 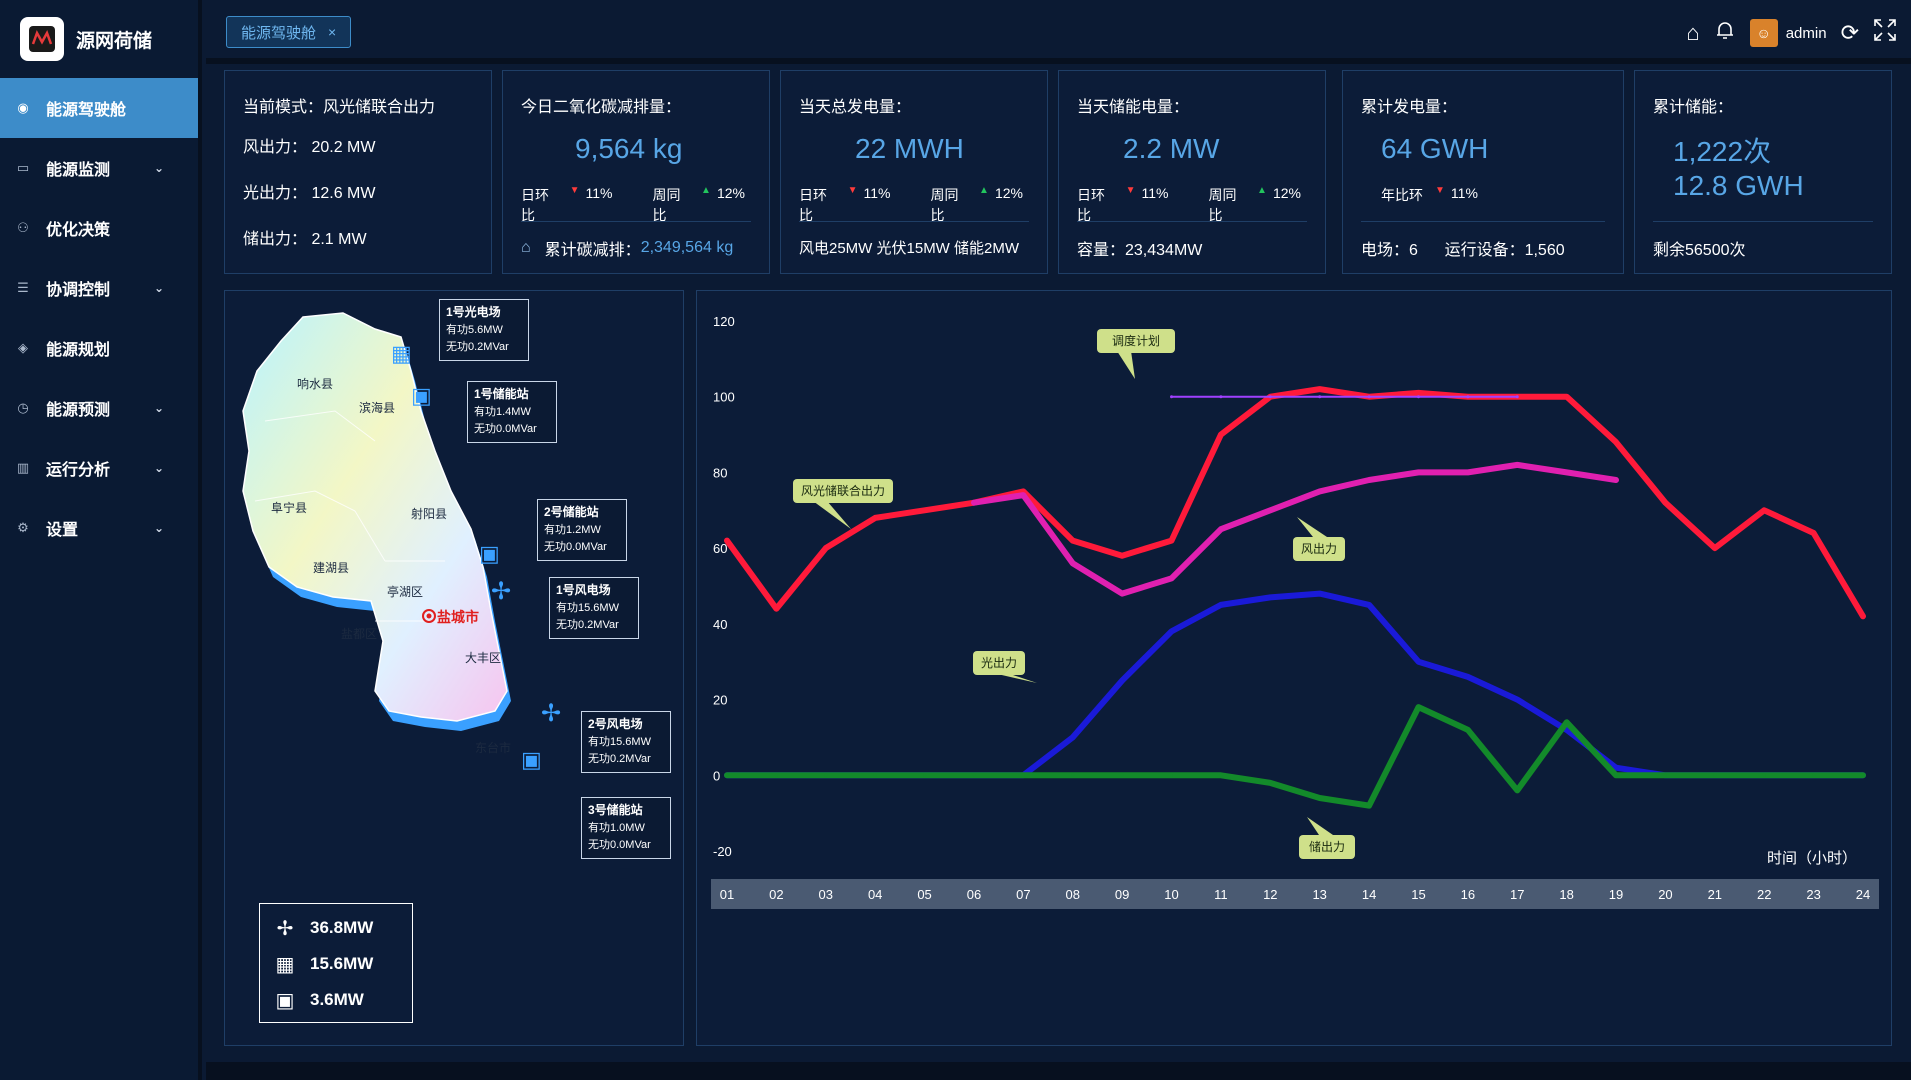 I want to click on station-card: 2号储能站 有功1.2MW 无功0.0MVar, so click(x=582, y=530).